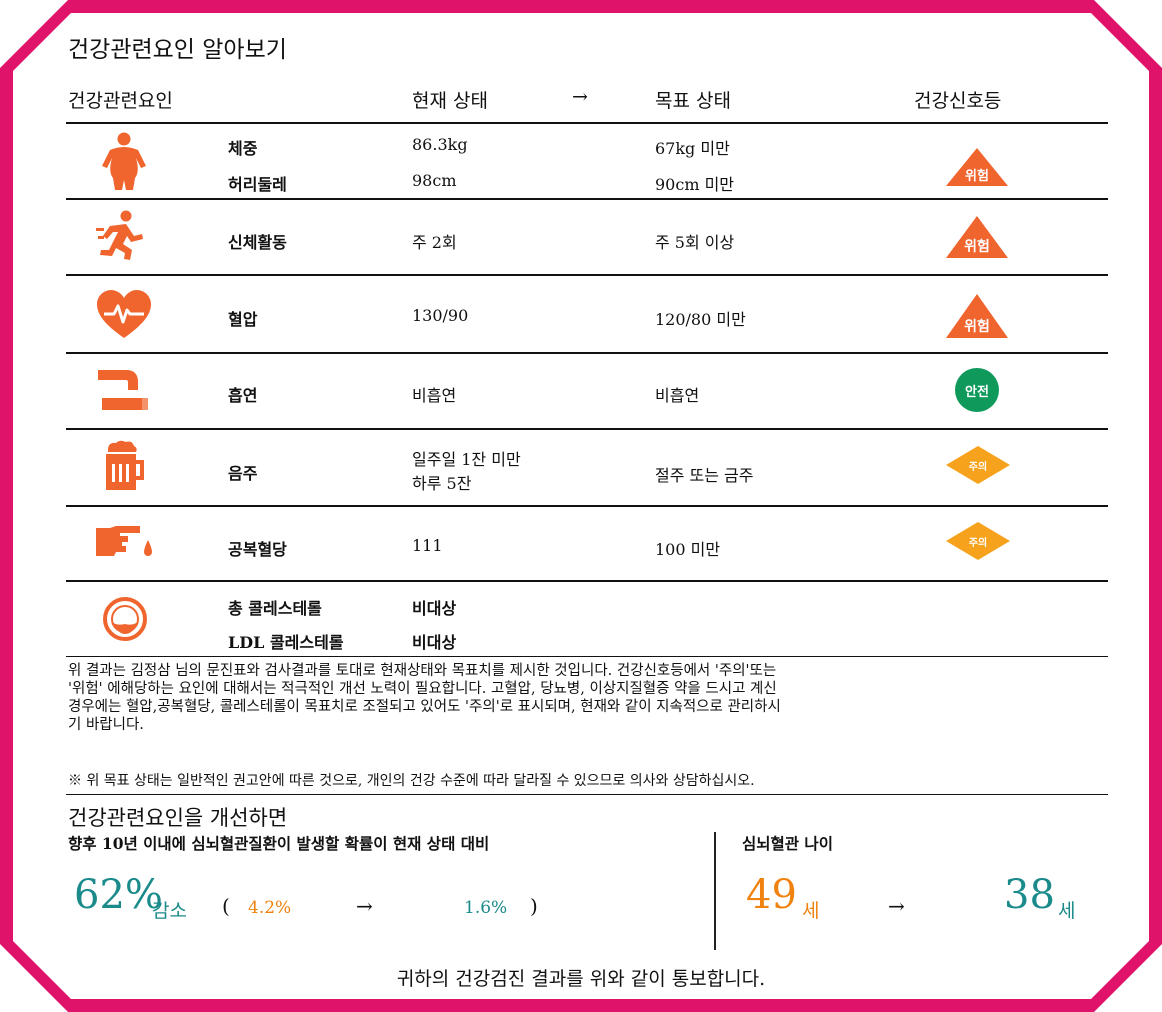 The image size is (1162, 1012). What do you see at coordinates (125, 619) in the screenshot?
I see `artery-cholesterol-icon` at bounding box center [125, 619].